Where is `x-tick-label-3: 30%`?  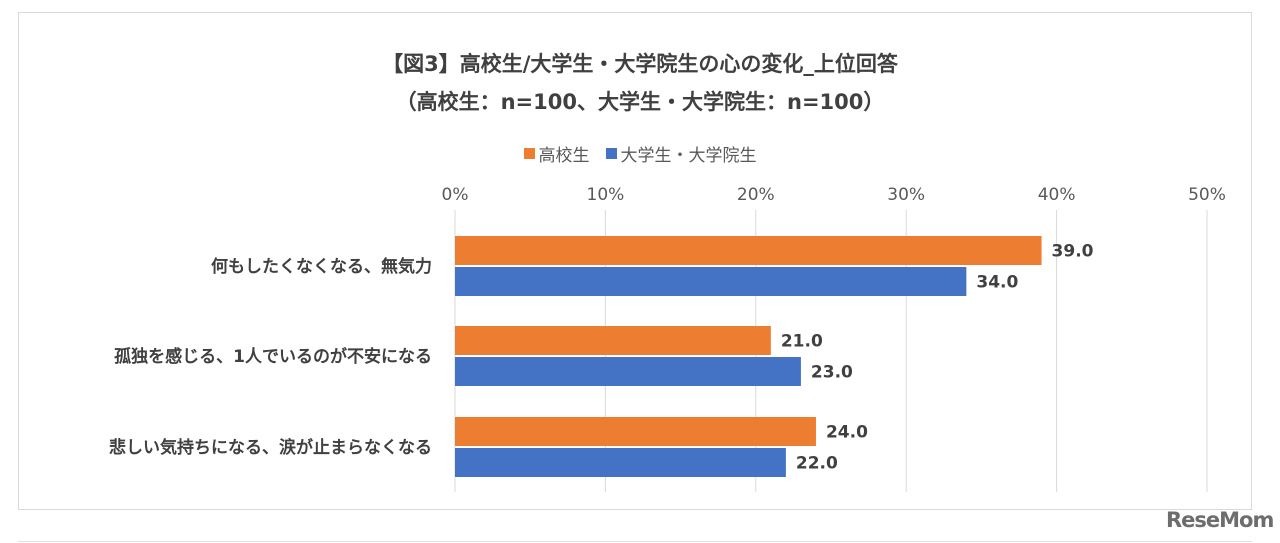
x-tick-label-3: 30% is located at coordinates (906, 195).